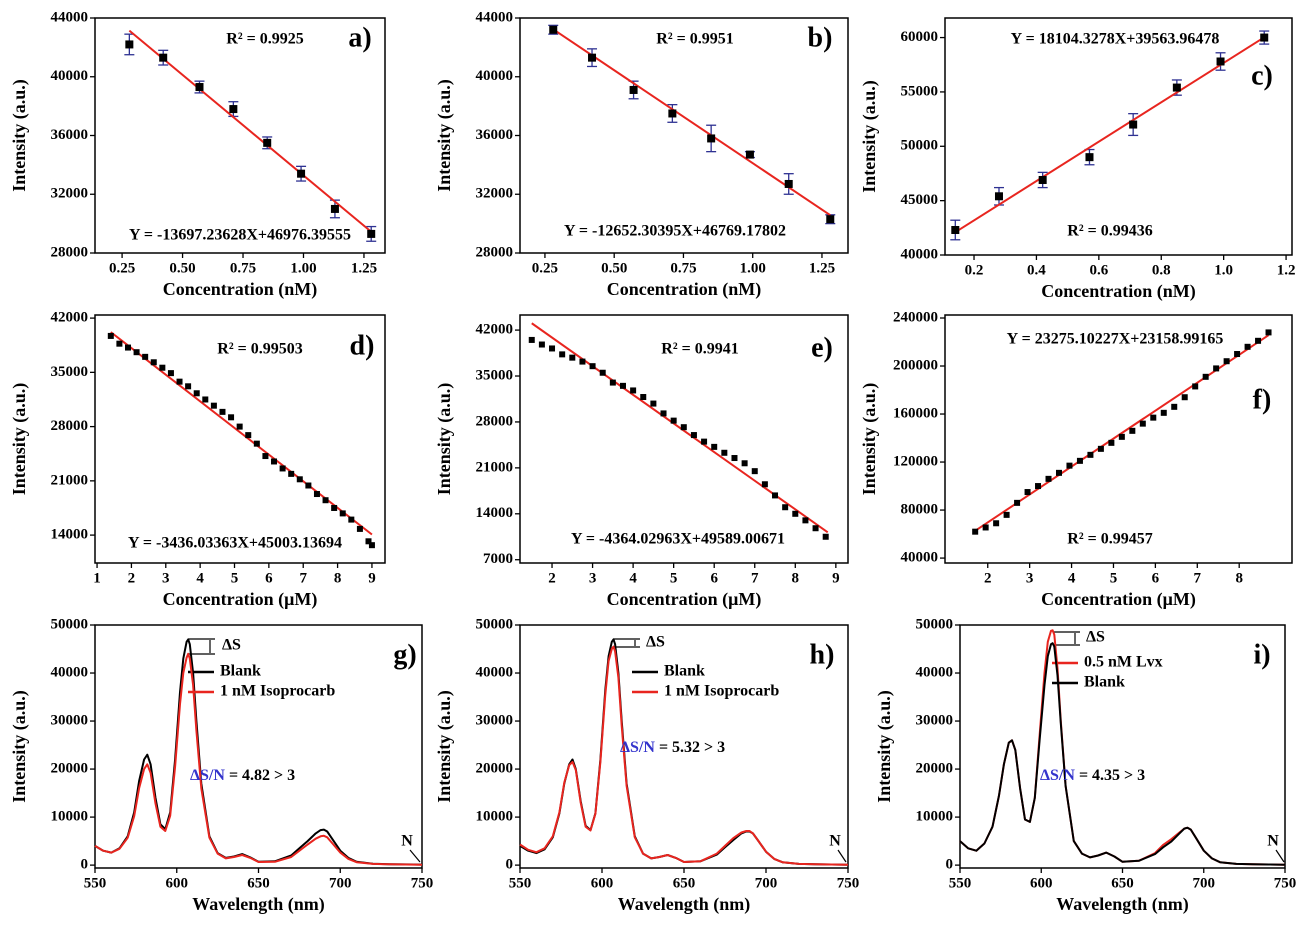  What do you see at coordinates (822, 268) in the screenshot?
I see `x-tick-label: 1.25` at bounding box center [822, 268].